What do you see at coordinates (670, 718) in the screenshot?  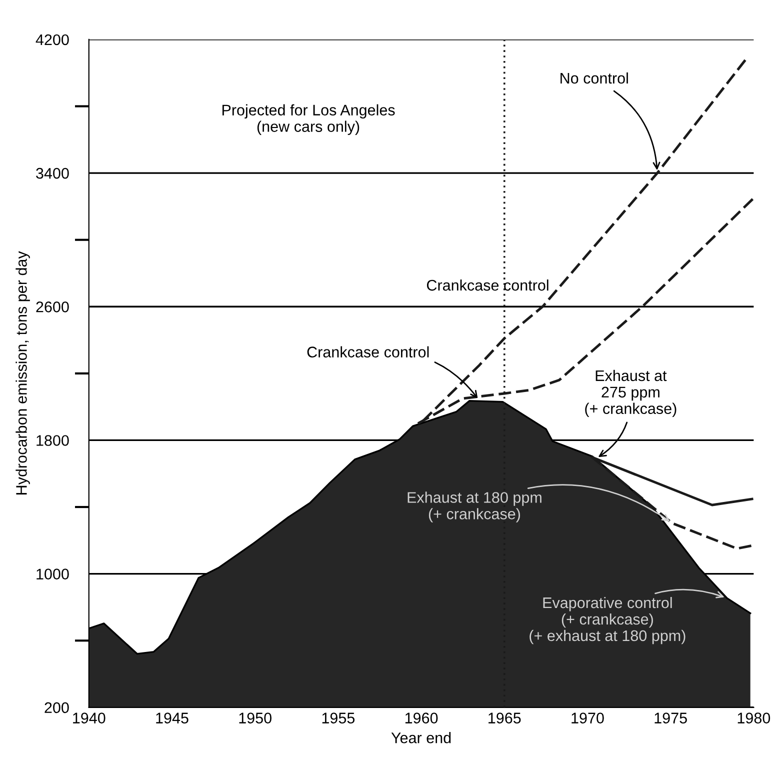 I see `x-tick-label: 1975` at bounding box center [670, 718].